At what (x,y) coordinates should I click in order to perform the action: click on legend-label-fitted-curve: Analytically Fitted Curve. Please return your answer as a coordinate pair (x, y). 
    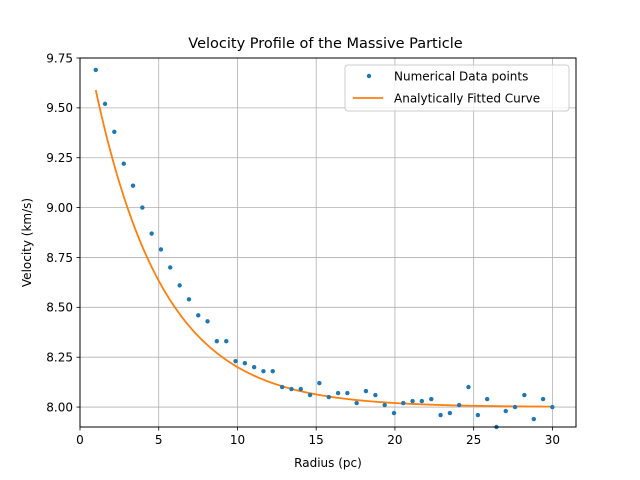
    Looking at the image, I should click on (467, 99).